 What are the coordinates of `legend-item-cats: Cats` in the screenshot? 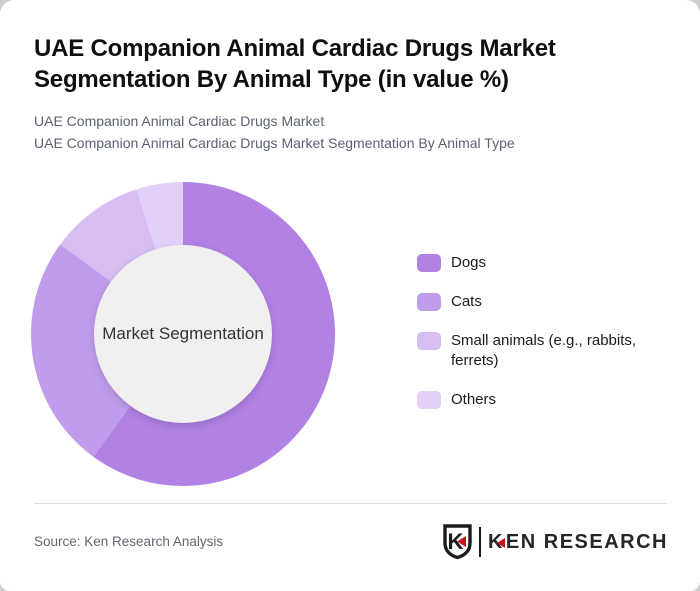 It's located at (537, 302).